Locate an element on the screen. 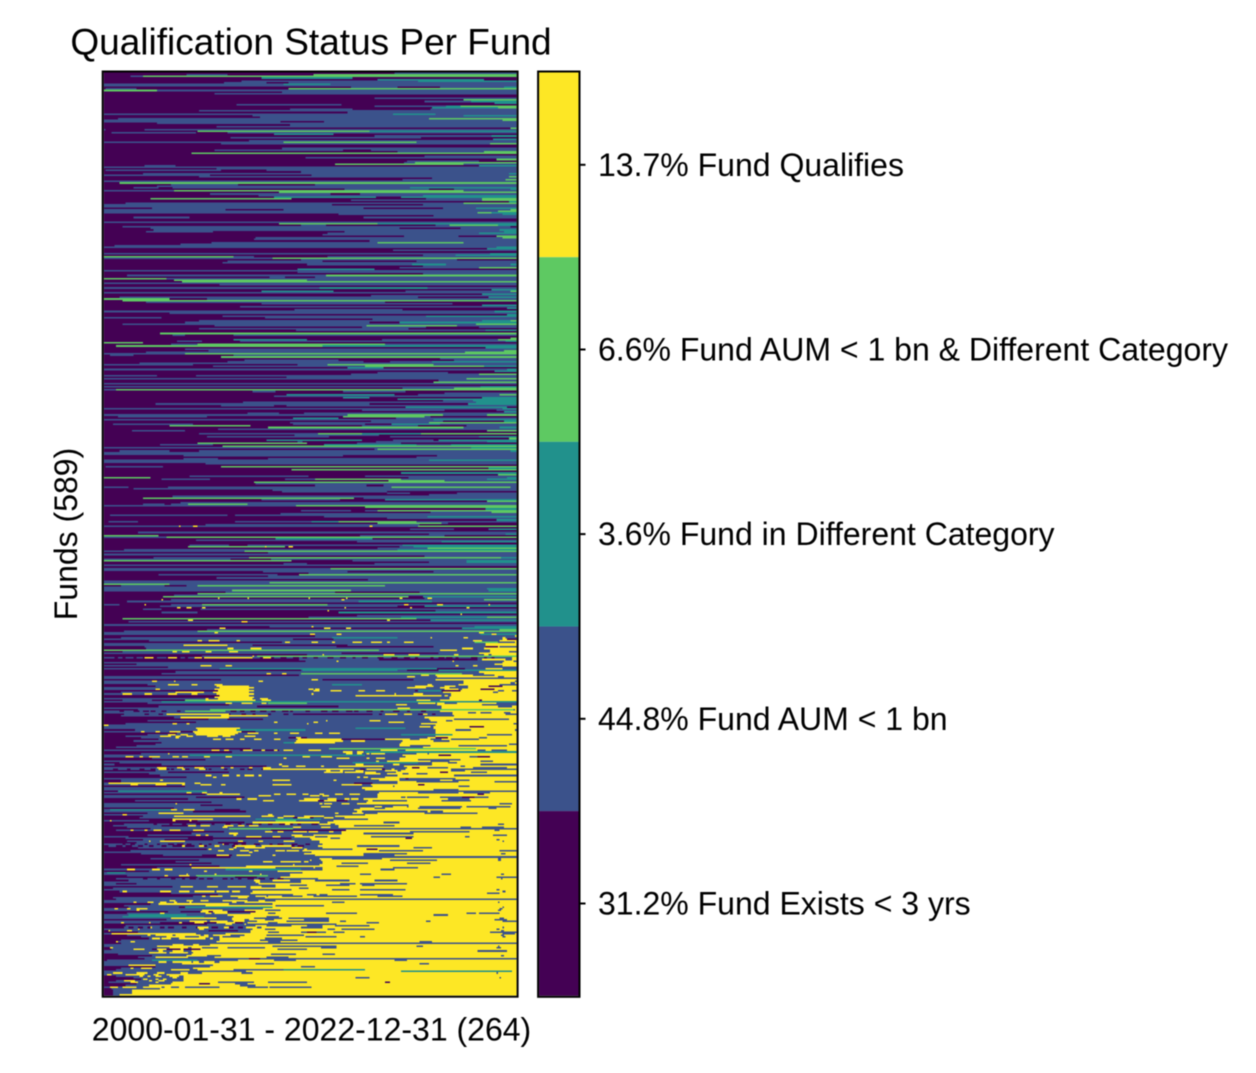  svg-text:3.6% Fund in Different Categor: 3.6% Fund in Different Category is located at coordinates (826, 534).